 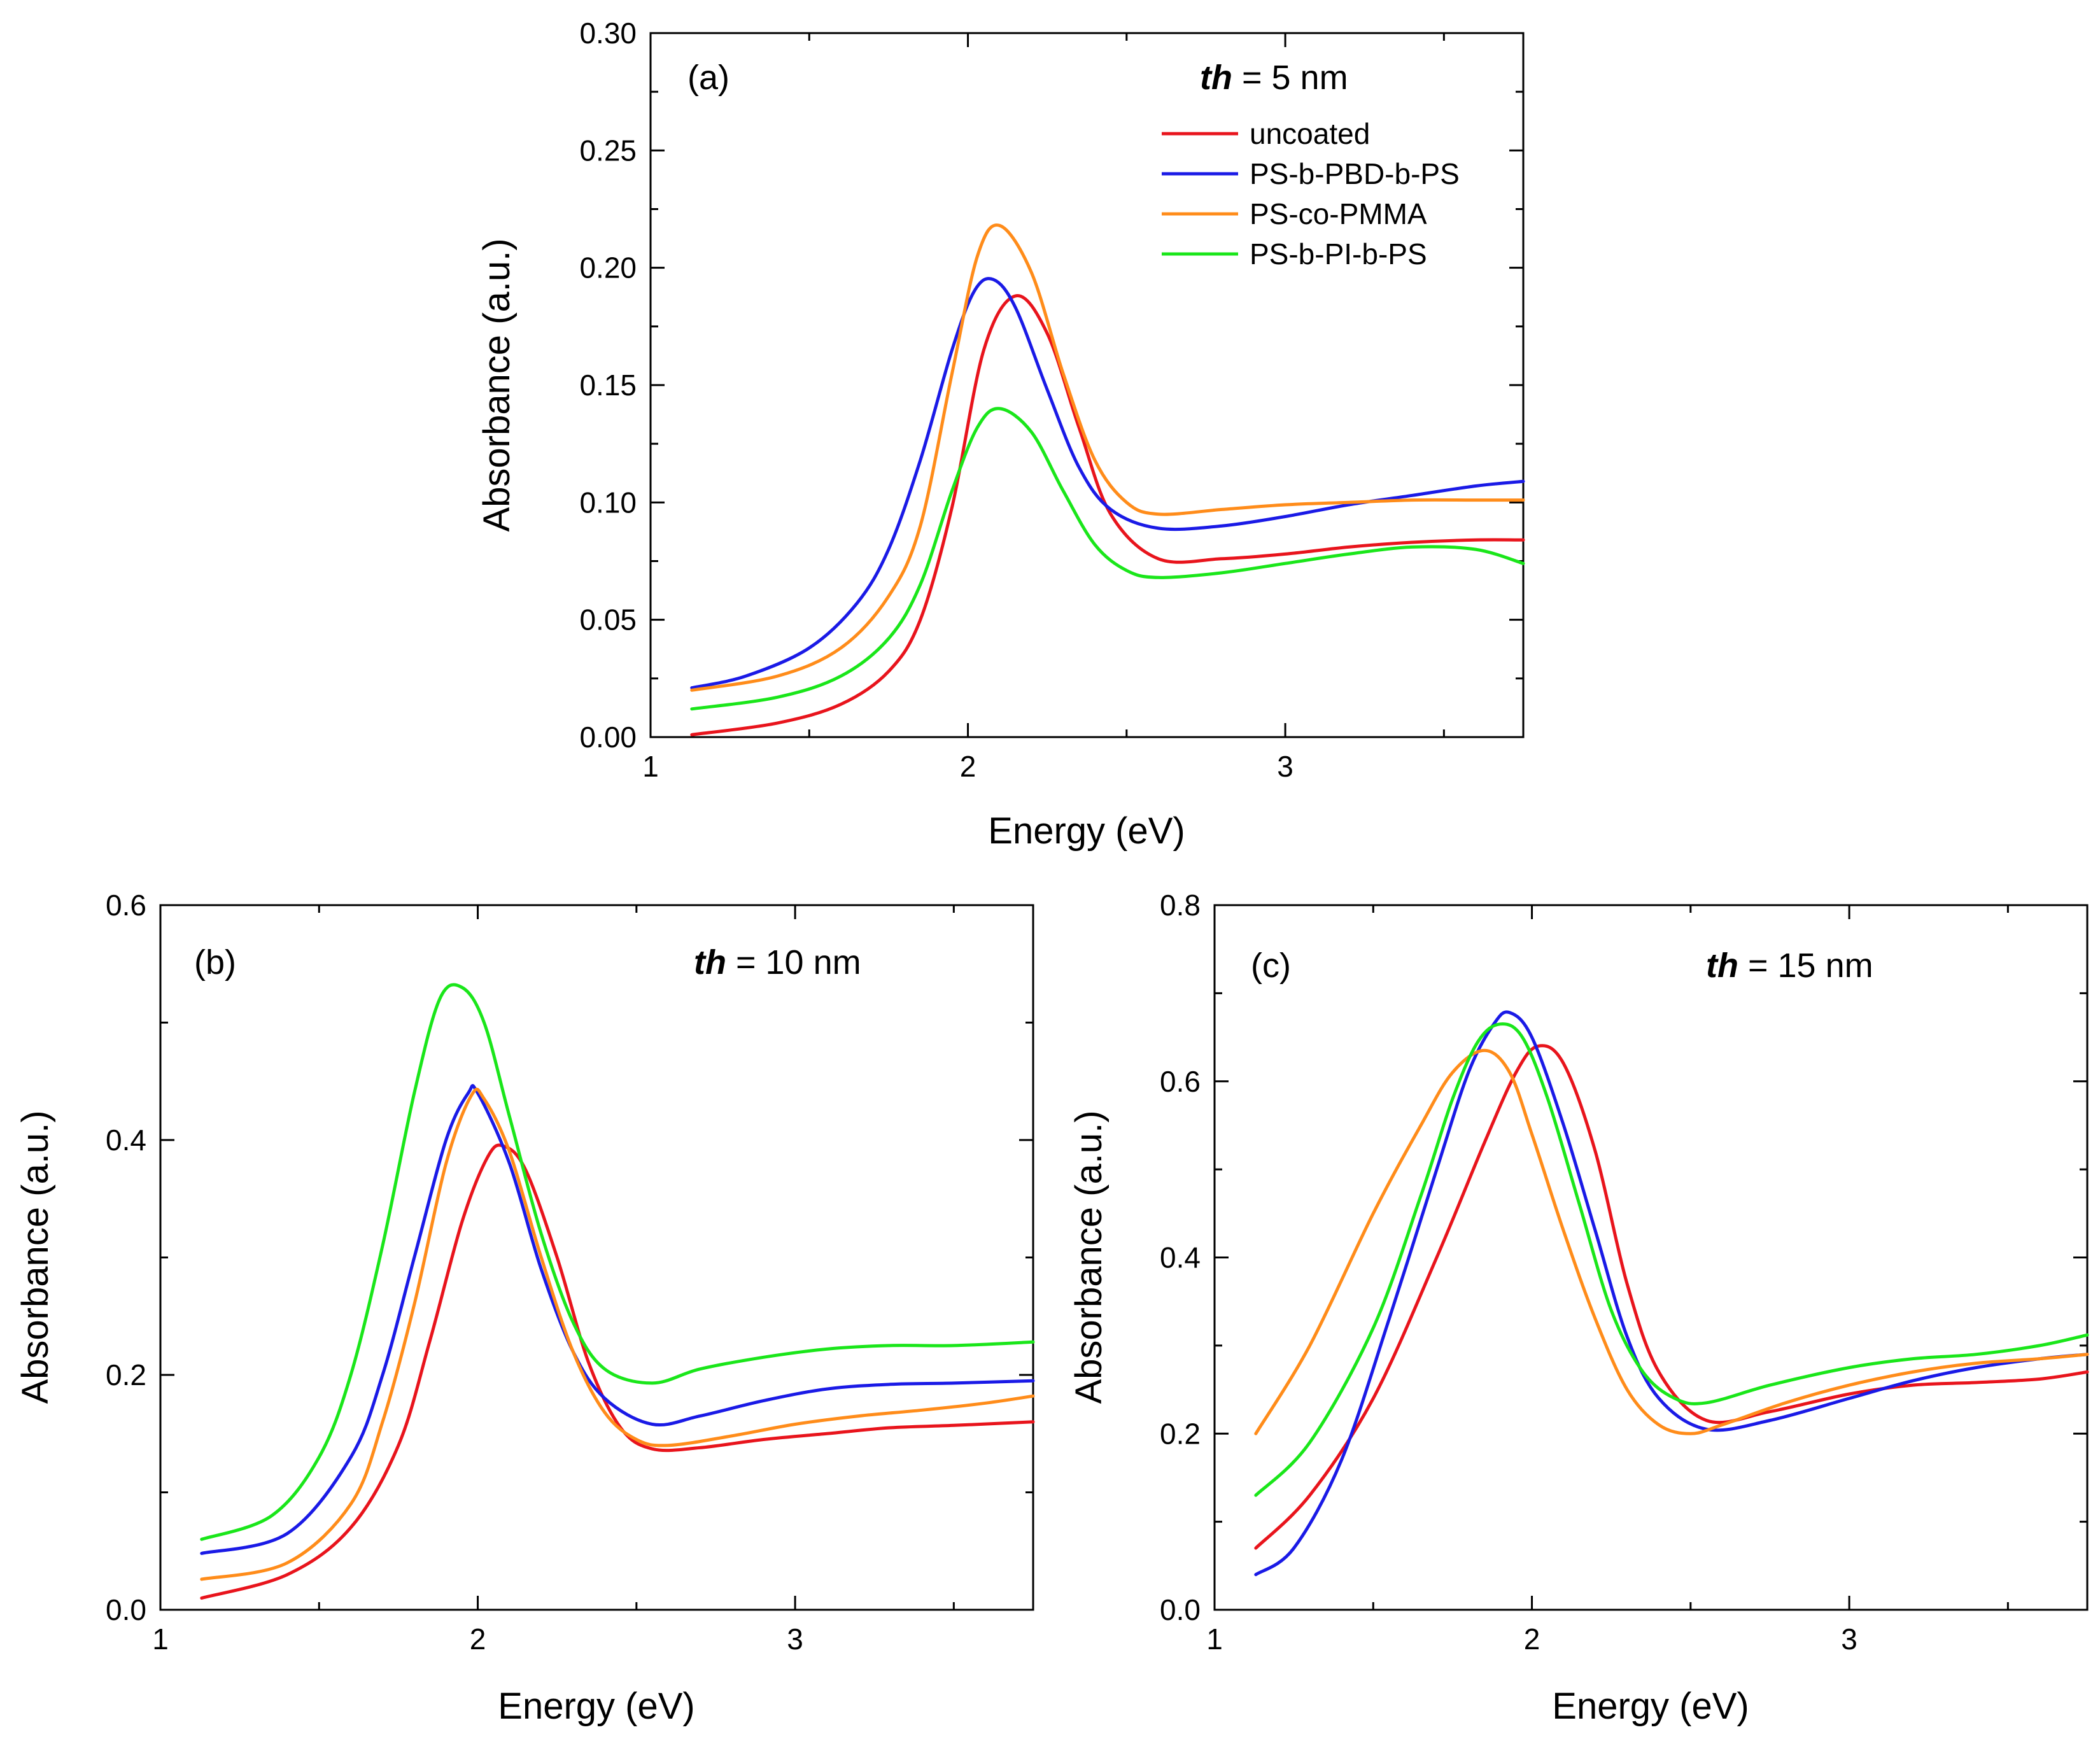 I want to click on x-tick-label-b-2: 3, so click(x=795, y=1639).